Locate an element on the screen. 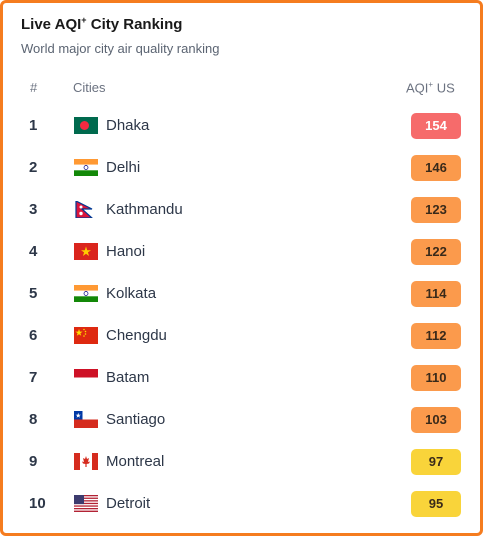 This screenshot has height=536, width=483. bangladesh-flag-icon is located at coordinates (86, 125).